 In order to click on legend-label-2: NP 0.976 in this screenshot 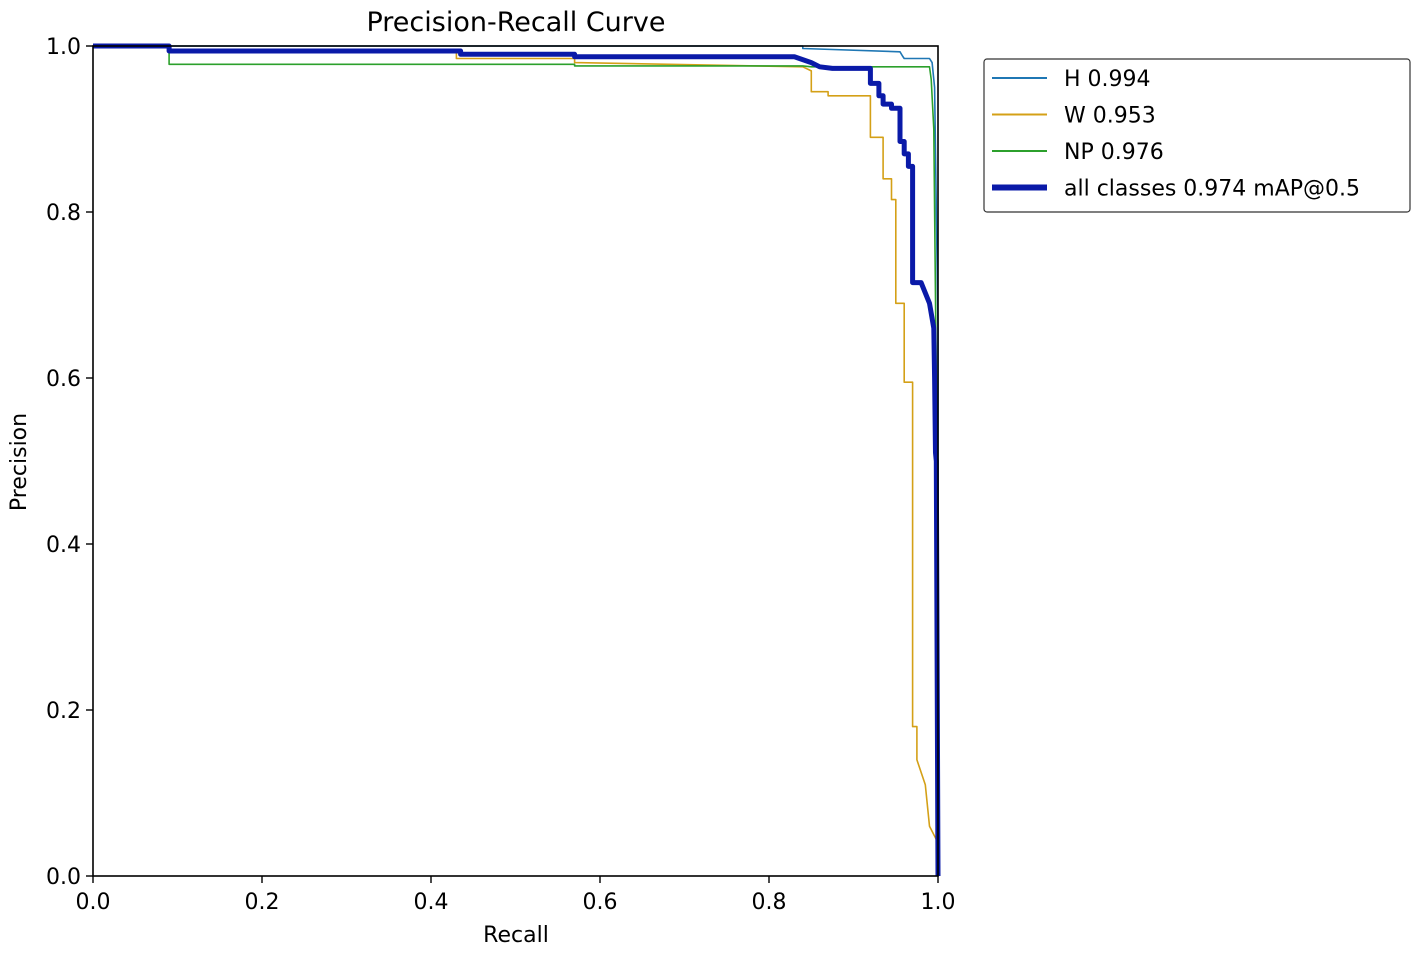, I will do `click(1114, 152)`.